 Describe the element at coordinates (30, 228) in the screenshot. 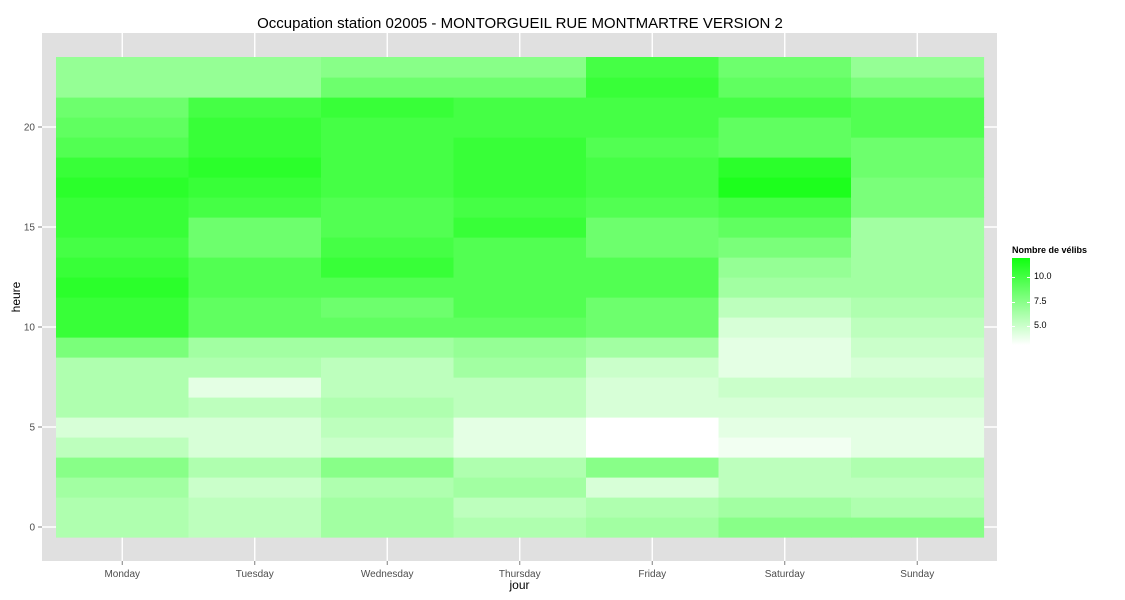

I see `y-tick-label: 15` at that location.